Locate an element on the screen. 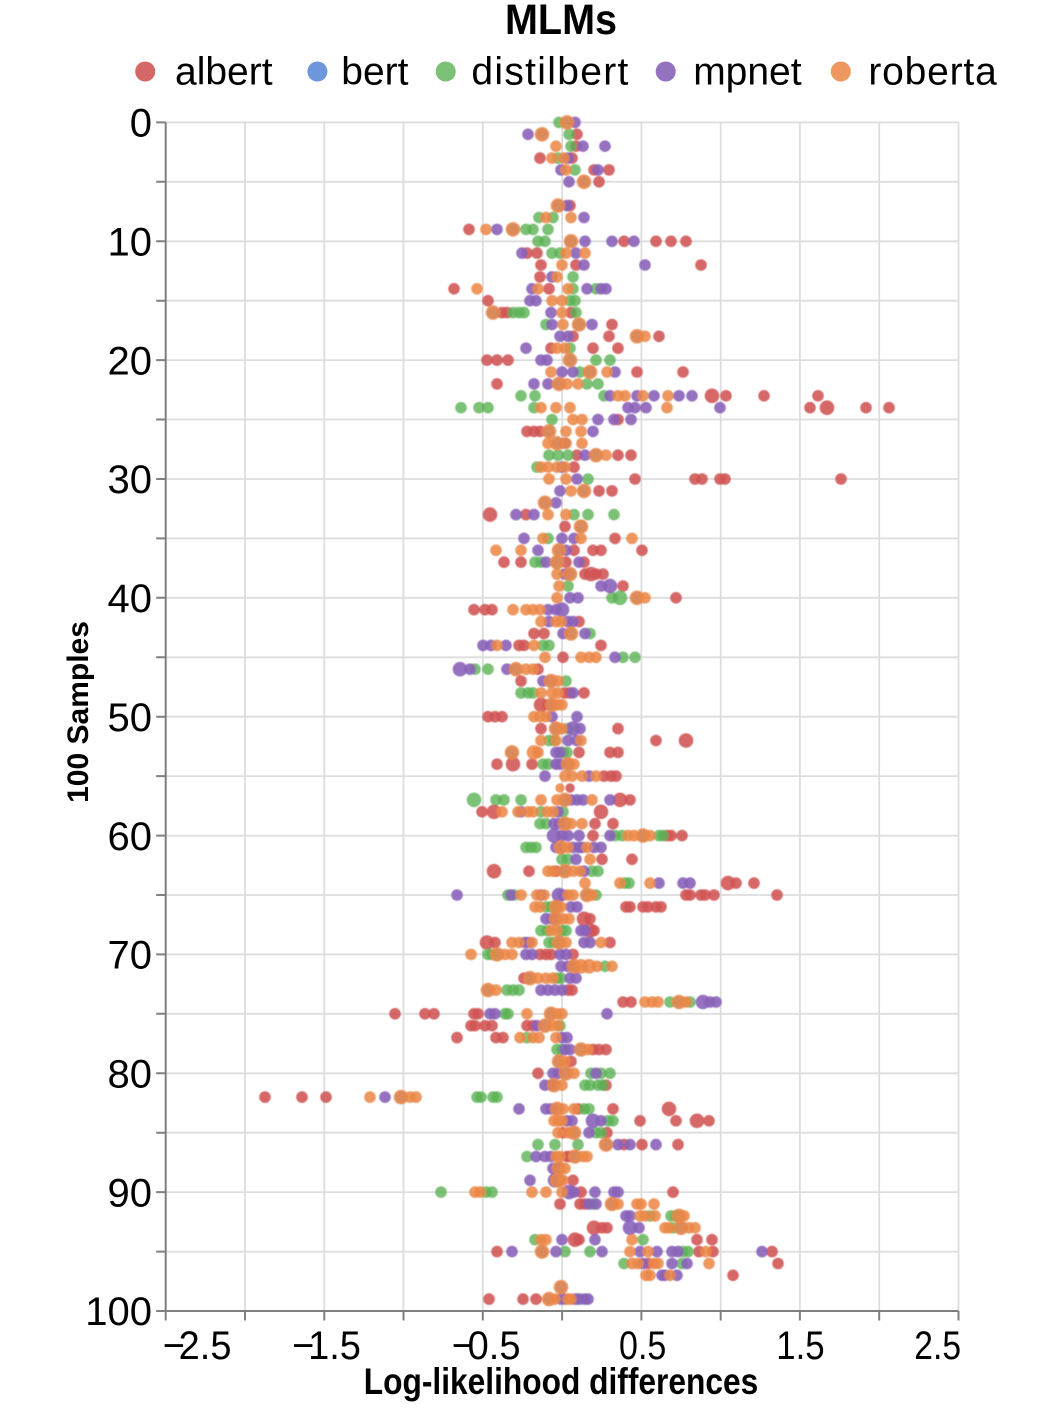  svg-text: 0 is located at coordinates (141, 124).